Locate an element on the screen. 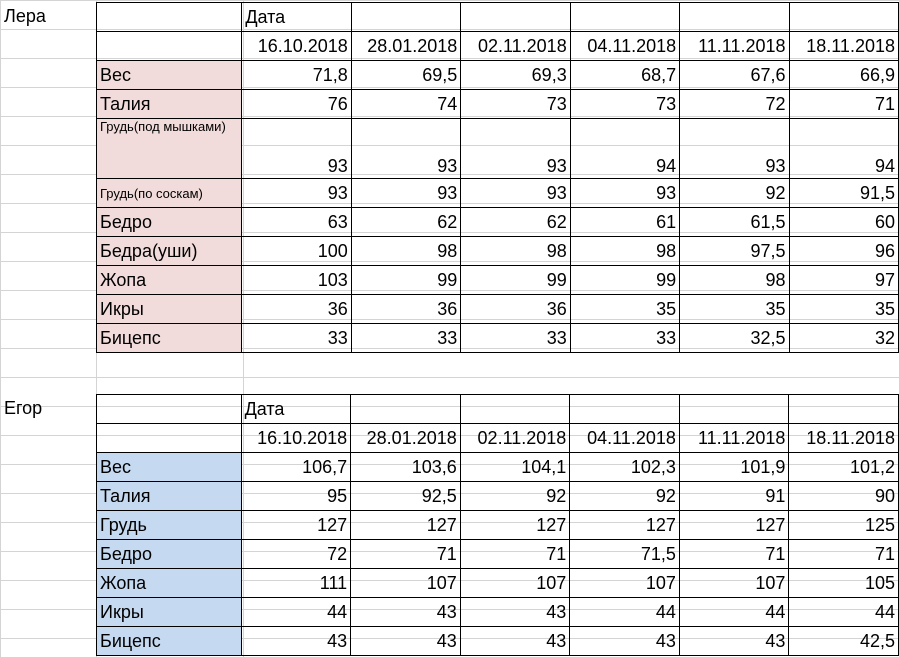 This screenshot has height=657, width=899. value-cell: 95 is located at coordinates (296, 496).